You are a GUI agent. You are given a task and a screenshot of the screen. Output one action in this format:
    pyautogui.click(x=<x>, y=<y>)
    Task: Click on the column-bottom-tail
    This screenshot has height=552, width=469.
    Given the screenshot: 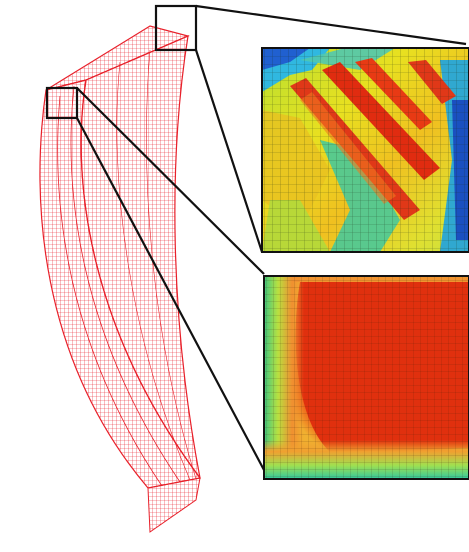 What is the action you would take?
    pyautogui.click(x=174, y=505)
    